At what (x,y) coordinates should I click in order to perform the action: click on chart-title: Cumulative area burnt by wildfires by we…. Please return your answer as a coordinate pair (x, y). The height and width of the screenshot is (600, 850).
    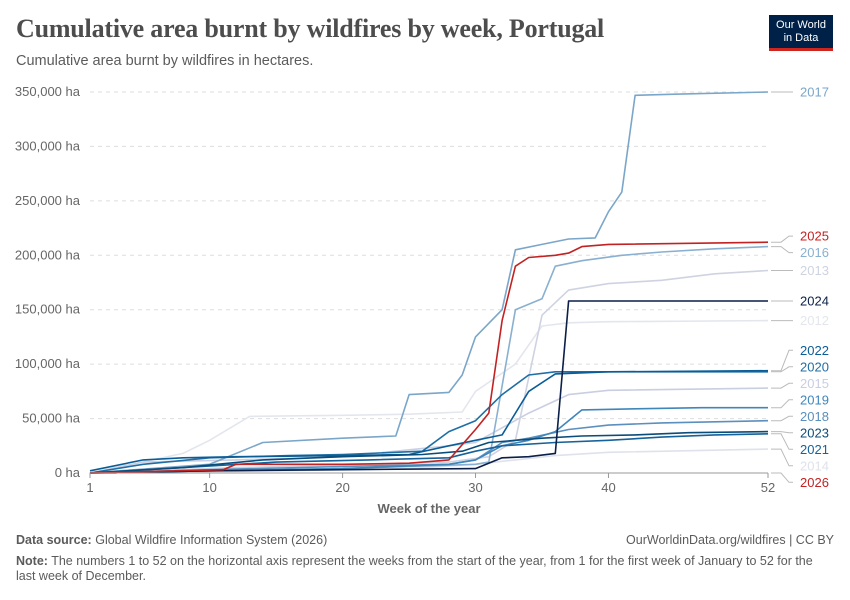
    Looking at the image, I should click on (310, 28).